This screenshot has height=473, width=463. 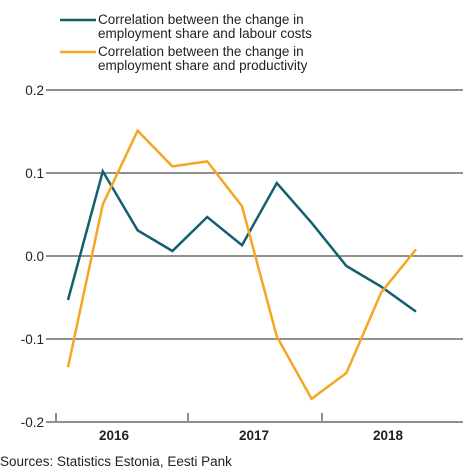 I want to click on legend-label-labour-costs-line2: employment share and labour costs, so click(x=205, y=33).